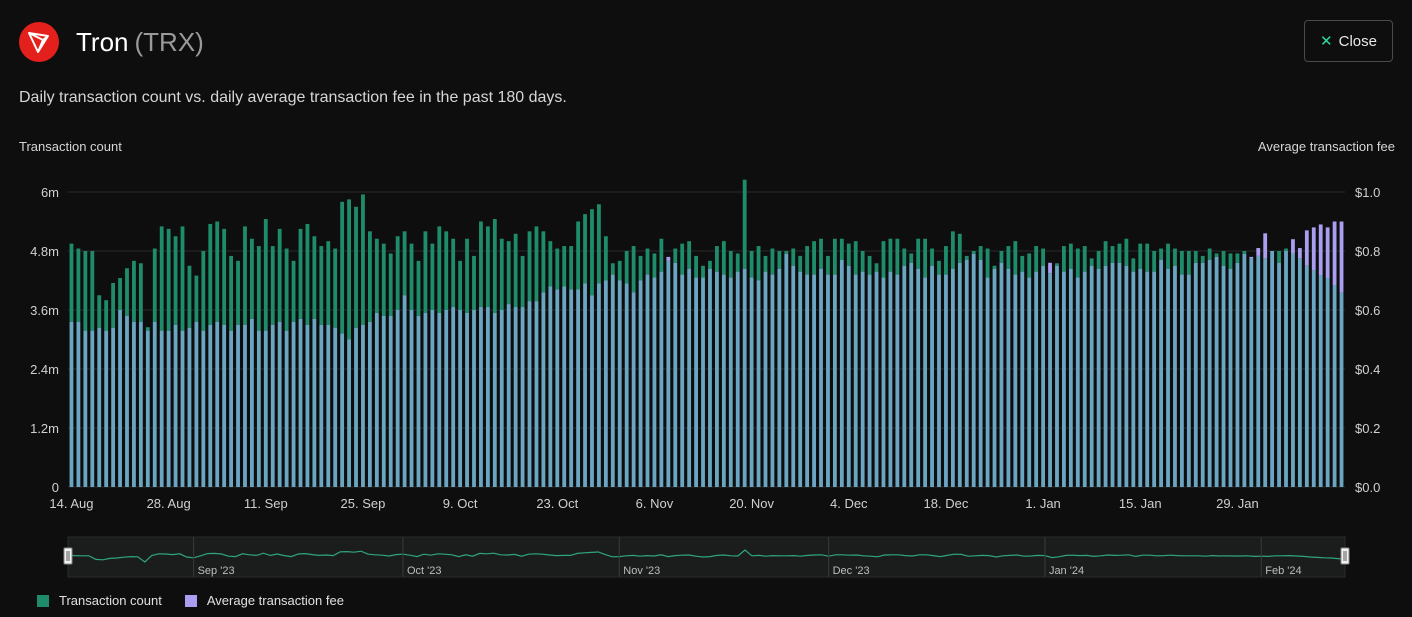 Image resolution: width=1412 pixels, height=617 pixels. I want to click on legend-item-average-fee: Average transaction fee, so click(264, 600).